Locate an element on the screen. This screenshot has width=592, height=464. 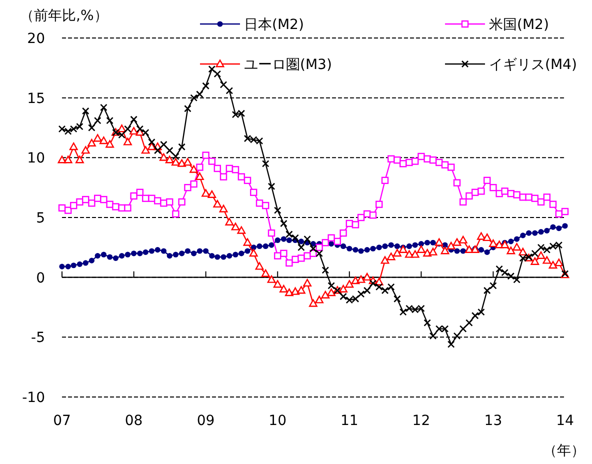
legend-label: 日本(M2) is located at coordinates (274, 25).